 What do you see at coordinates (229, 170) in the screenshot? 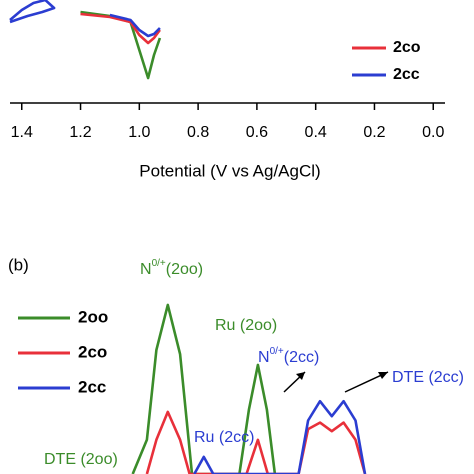
I see `x-axis-label: Potential (V vs Ag/AgCl)` at bounding box center [229, 170].